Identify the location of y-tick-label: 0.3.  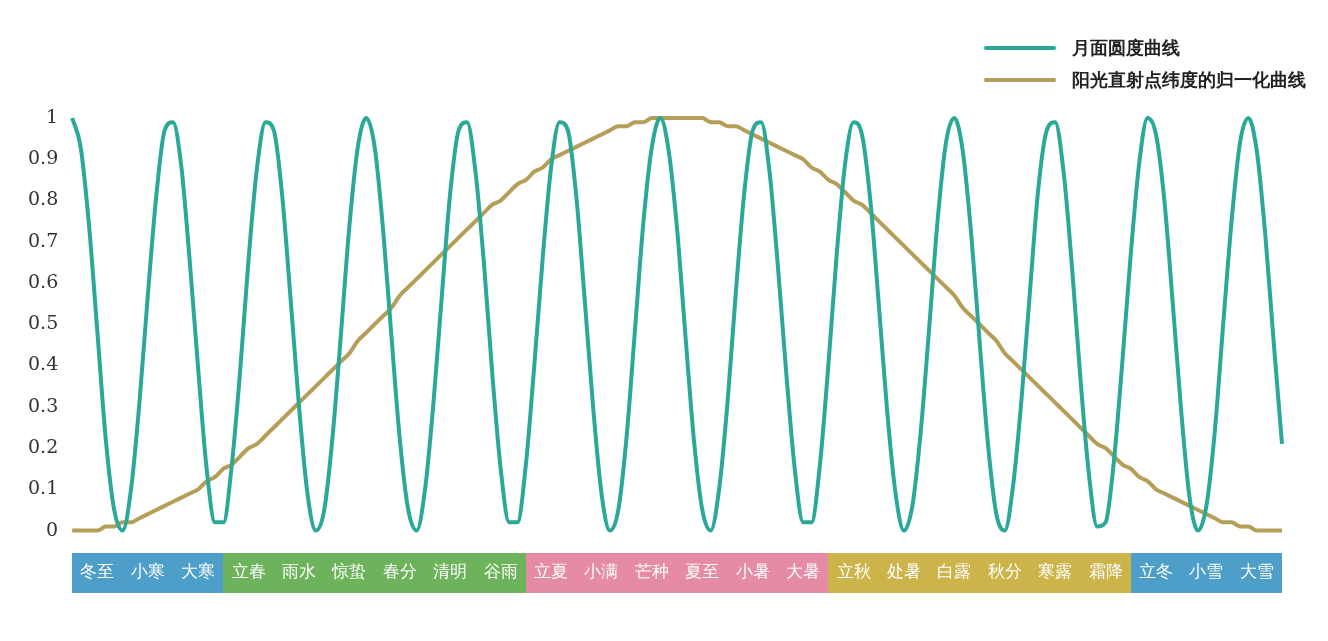
(43, 404).